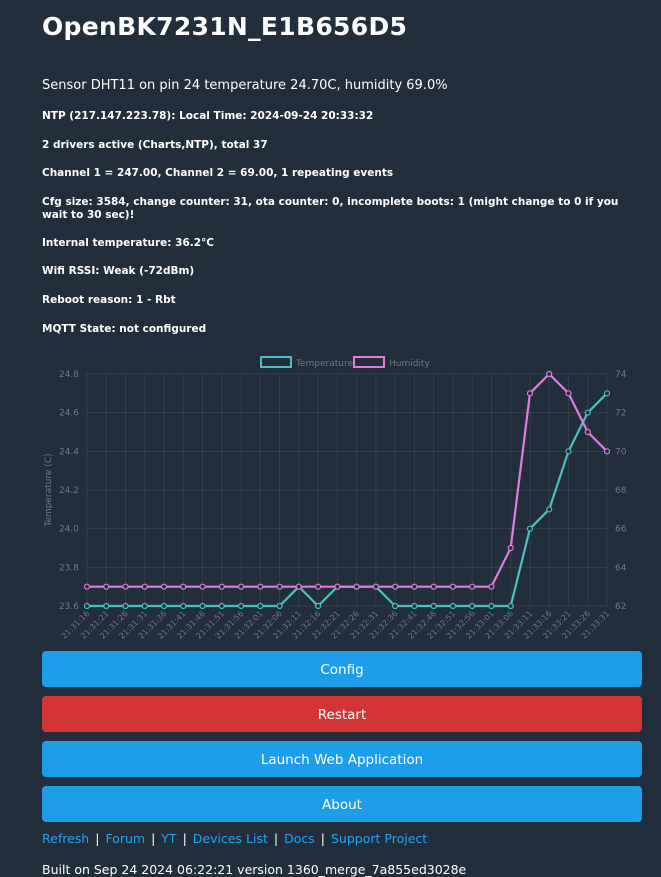 The height and width of the screenshot is (877, 661). I want to click on reboot-reason: Reboot reason: 1 - Rbt, so click(109, 300).